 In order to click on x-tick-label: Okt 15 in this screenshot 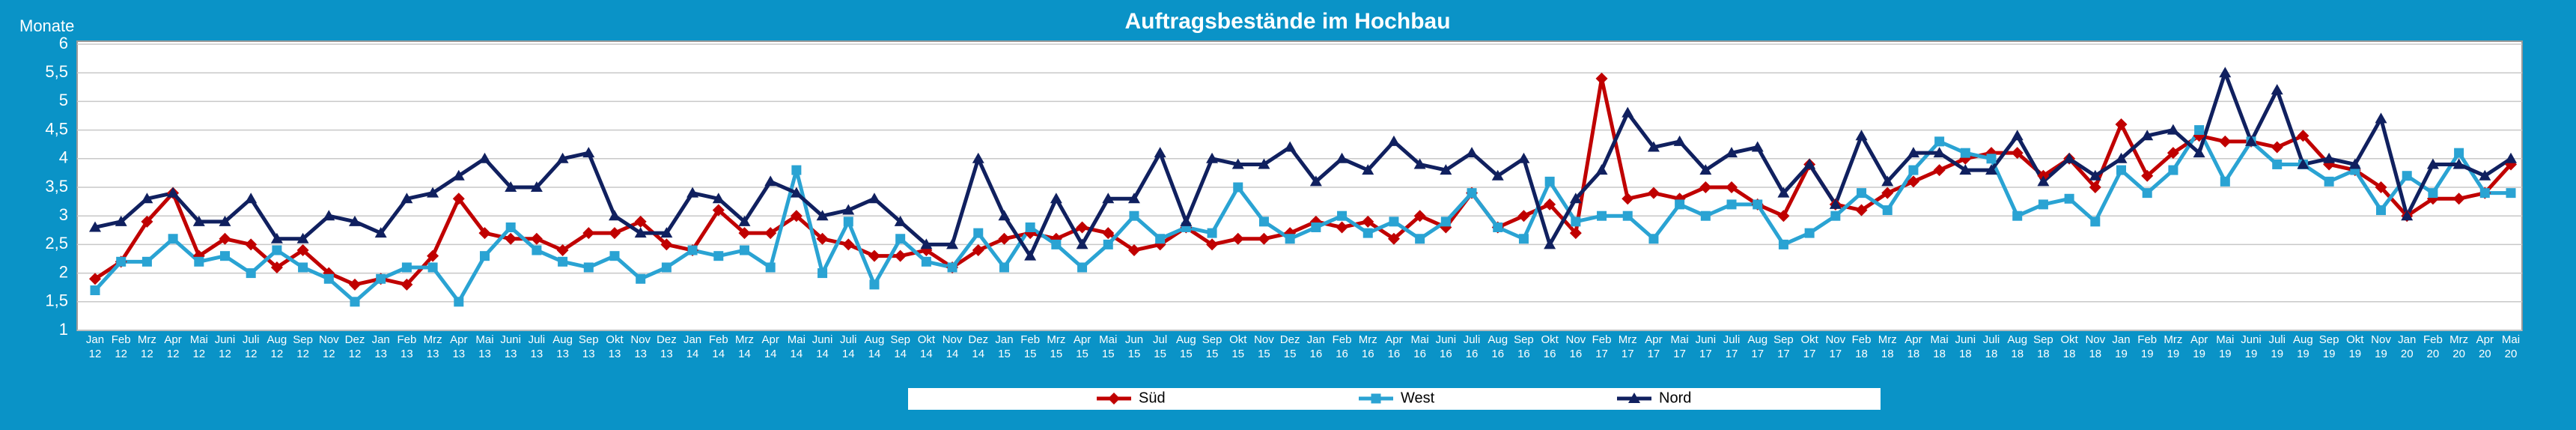, I will do `click(1238, 346)`.